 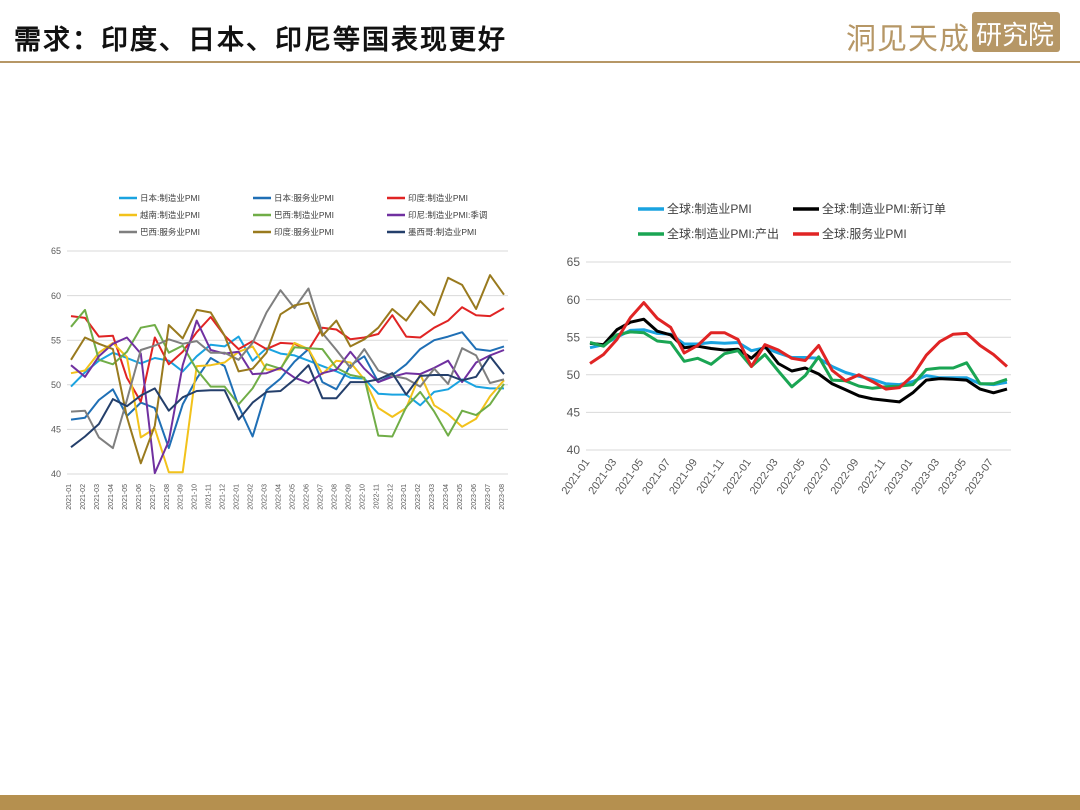 What do you see at coordinates (265, 497) in the screenshot?
I see `x-tick-label: 2022-03` at bounding box center [265, 497].